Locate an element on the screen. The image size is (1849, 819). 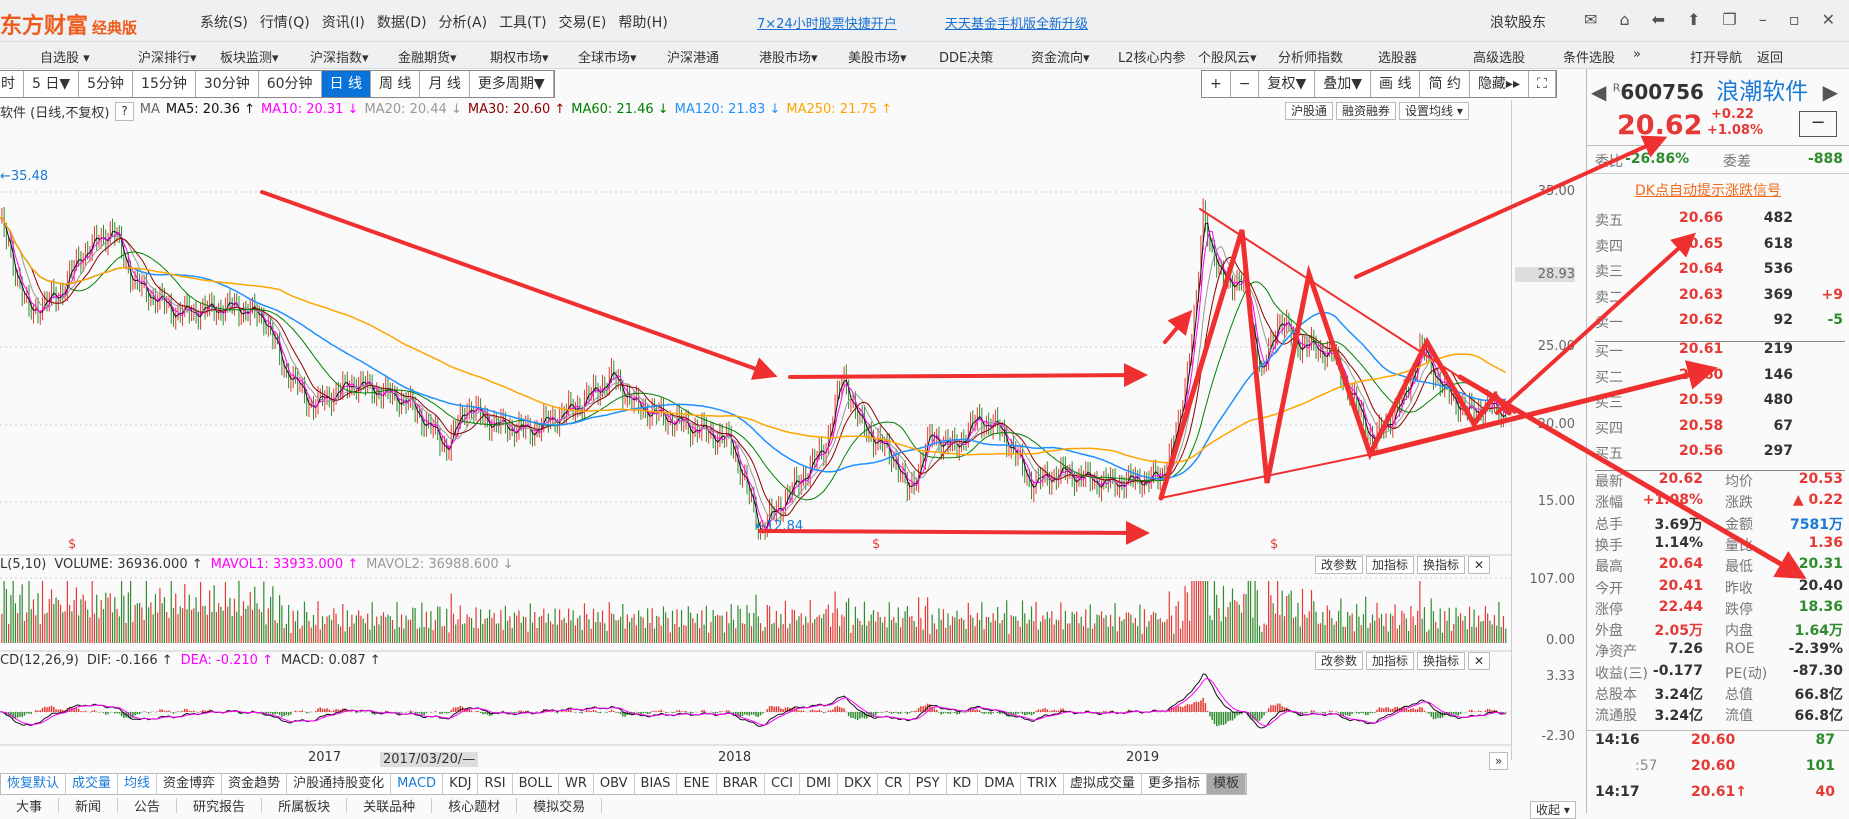
chart-tool-button: 隐藏▸▸ is located at coordinates (1499, 84).